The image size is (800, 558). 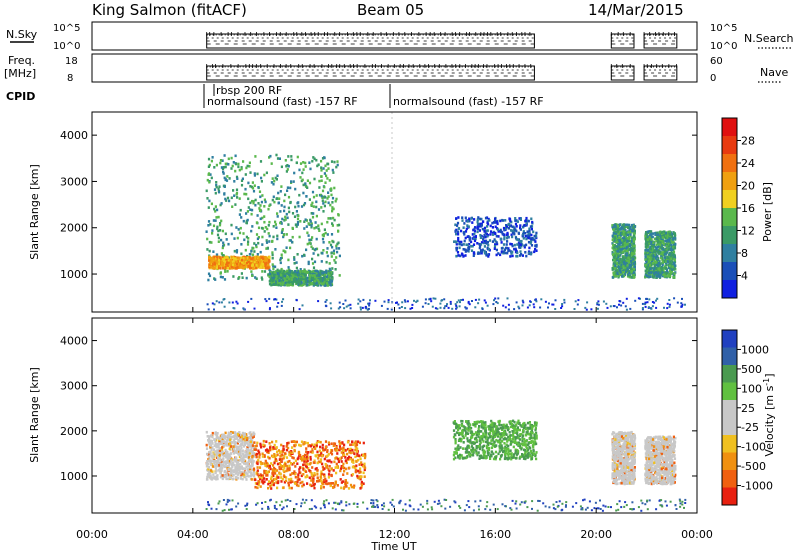 What do you see at coordinates (713, 78) in the screenshot?
I see `nave-tick-bottom-right: 0` at bounding box center [713, 78].